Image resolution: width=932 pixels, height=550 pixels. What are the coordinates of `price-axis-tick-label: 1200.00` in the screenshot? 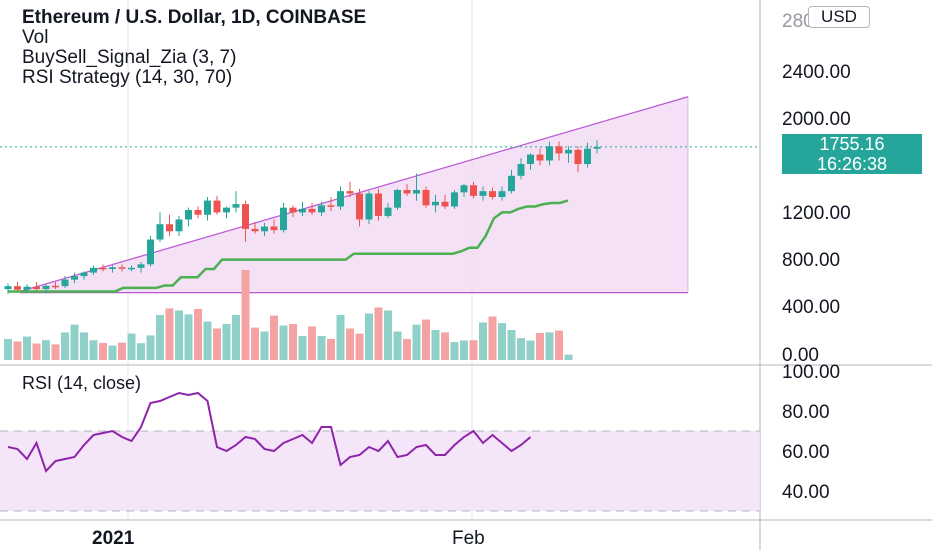 It's located at (816, 213).